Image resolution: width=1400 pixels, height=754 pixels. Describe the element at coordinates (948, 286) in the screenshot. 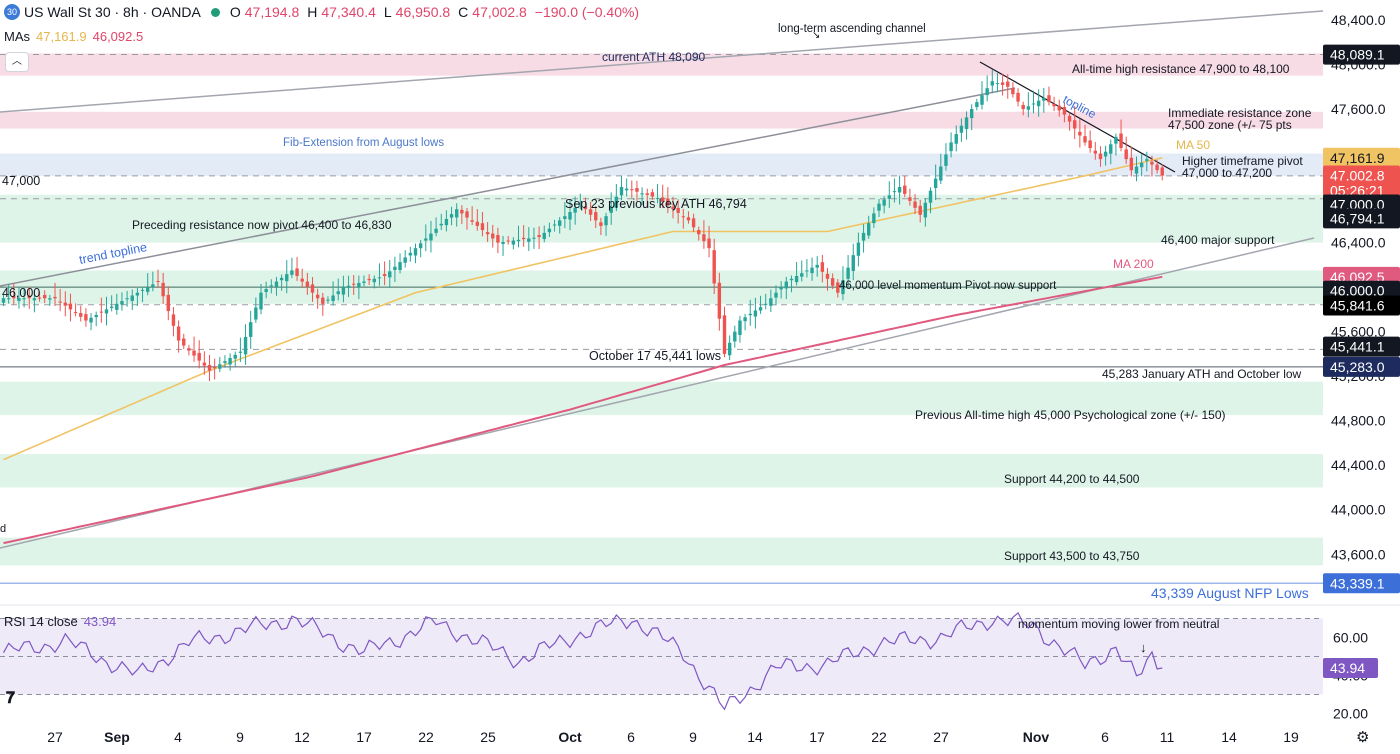

I see `momentum-pivot-label: 46,000 level momentum Pivot now support` at that location.